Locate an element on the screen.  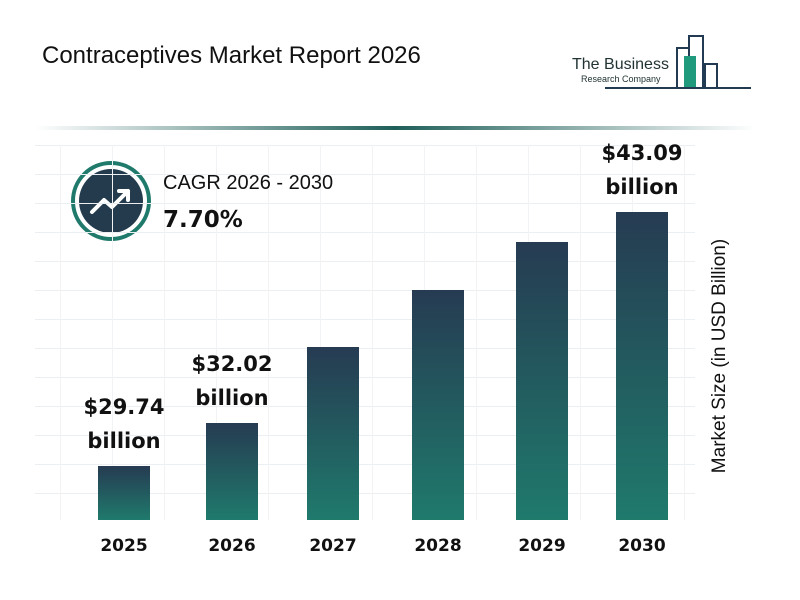
cagr-label: CAGR 2026 - 2030 is located at coordinates (248, 183).